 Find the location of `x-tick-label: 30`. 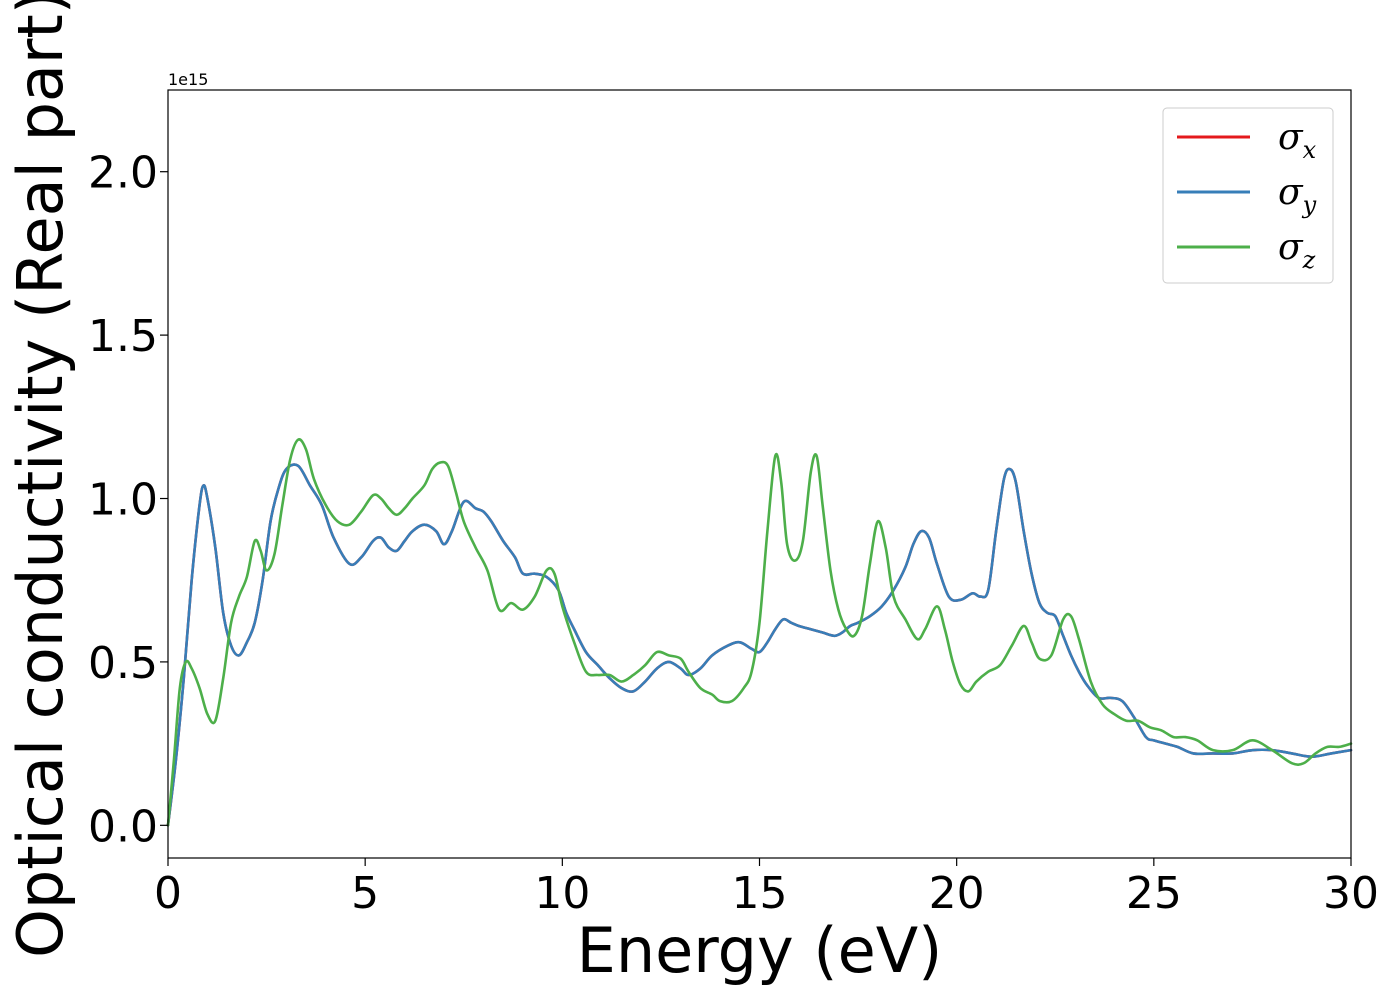

x-tick-label: 30 is located at coordinates (1351, 893).